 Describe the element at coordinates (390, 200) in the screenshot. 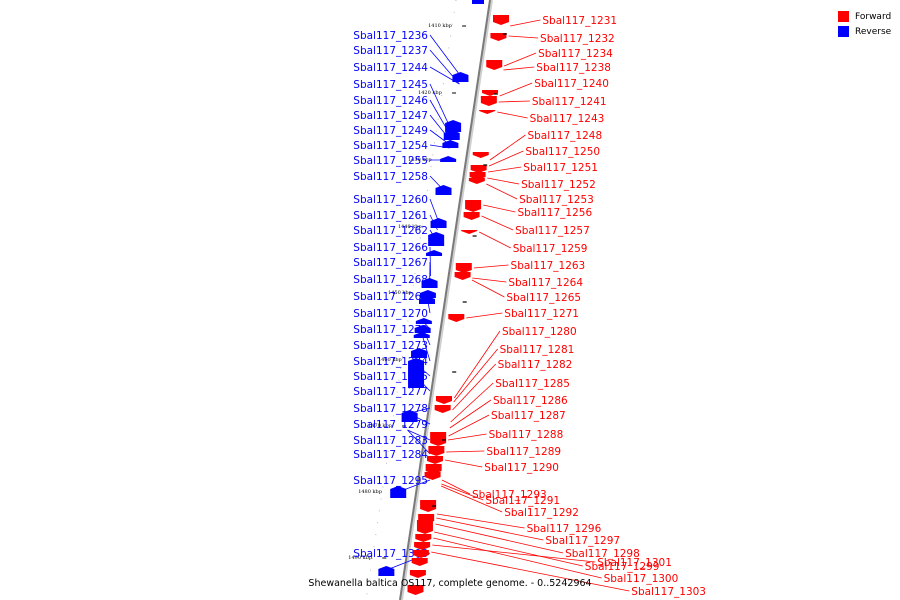

I see `reverse-gene-label: Sbal117_1260` at that location.